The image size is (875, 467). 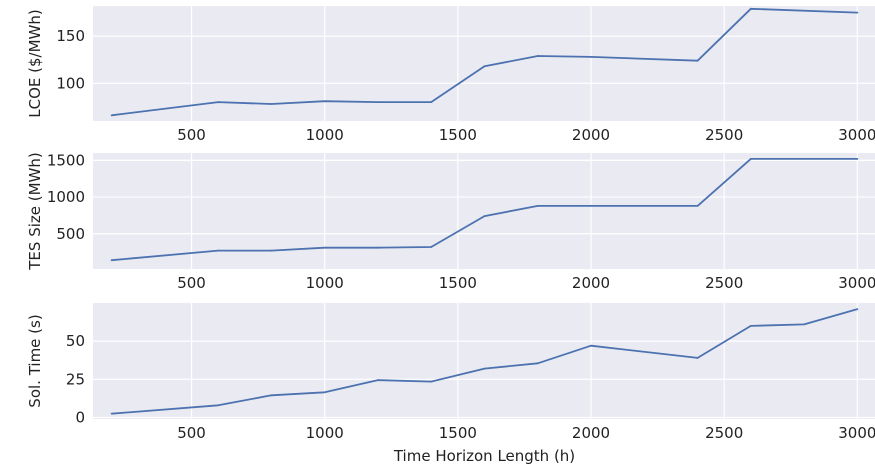 What do you see at coordinates (75, 379) in the screenshot?
I see `y-tick-label: 25` at bounding box center [75, 379].